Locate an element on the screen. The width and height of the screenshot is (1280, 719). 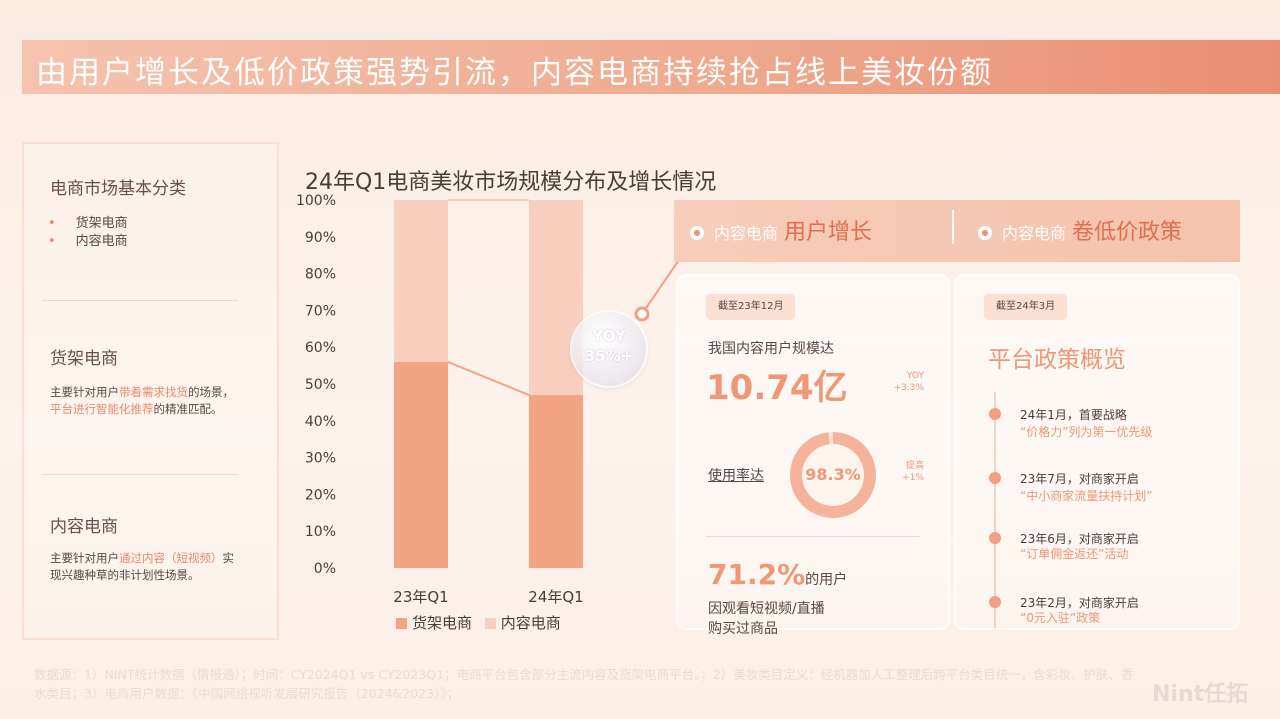
desc-highlight: 平台进行智能化推荐 is located at coordinates (102, 409).